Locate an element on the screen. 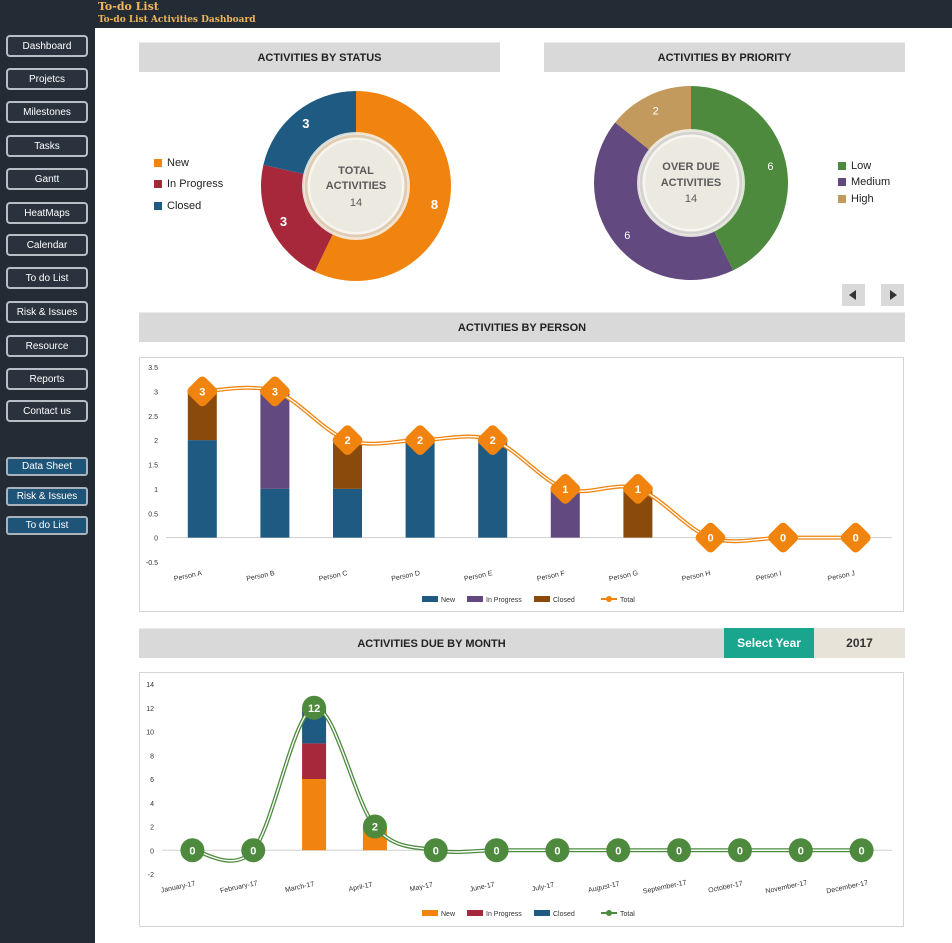 Image resolution: width=952 pixels, height=943 pixels. y-tick-label: 12 is located at coordinates (150, 709).